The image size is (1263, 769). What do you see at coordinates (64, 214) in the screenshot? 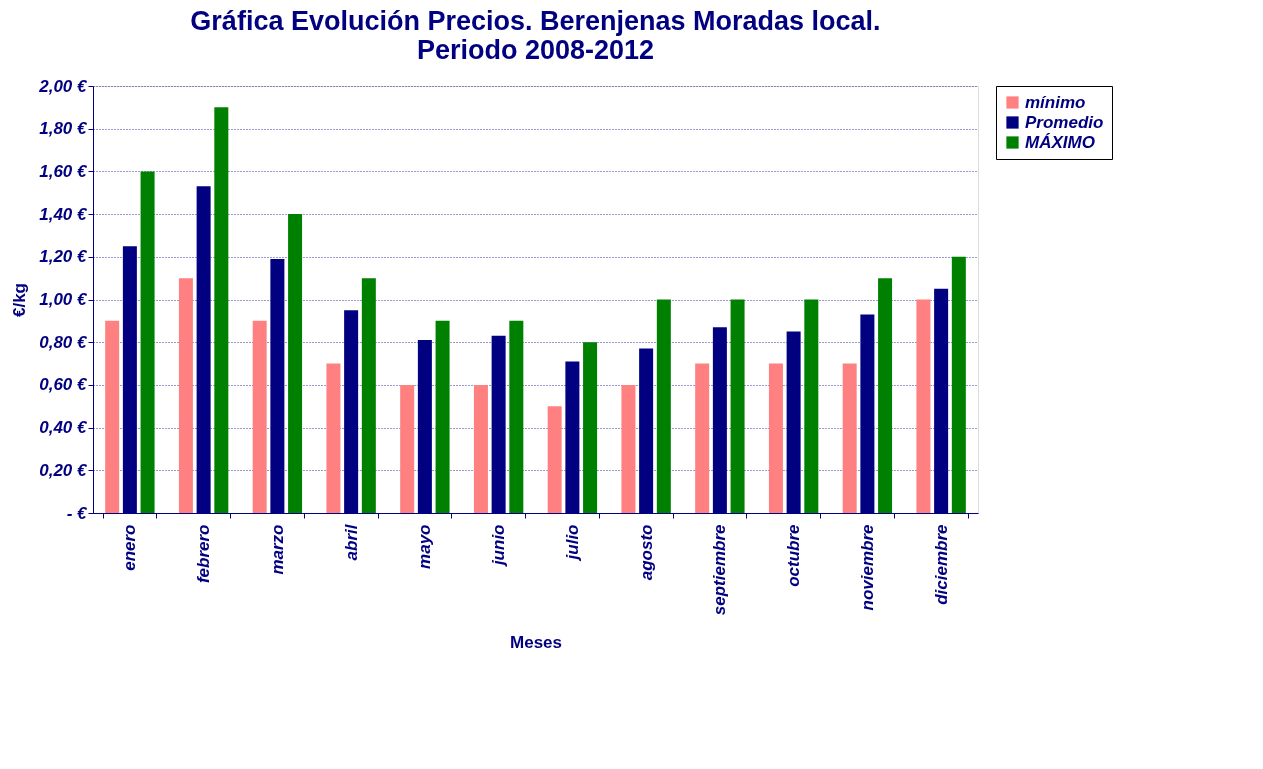
I see `y-tick-label: 1,40 €` at bounding box center [64, 214].